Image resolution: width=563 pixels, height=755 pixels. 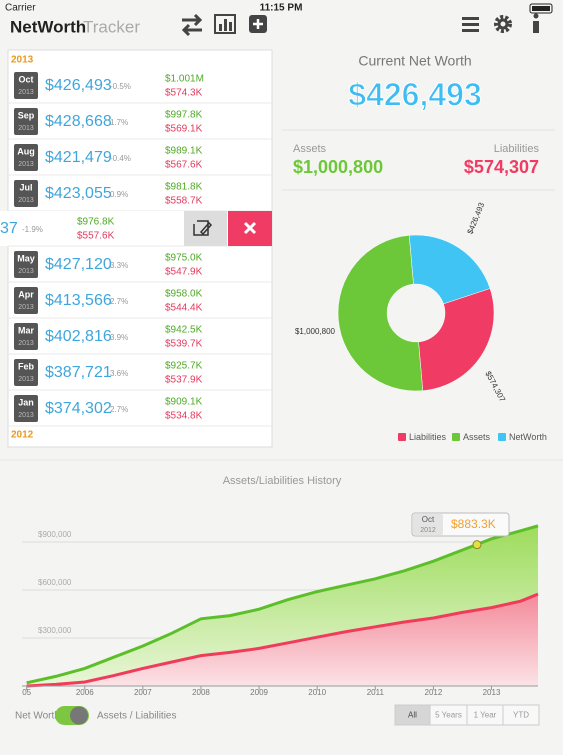 I want to click on row-assets: $989.1K, so click(x=184, y=151).